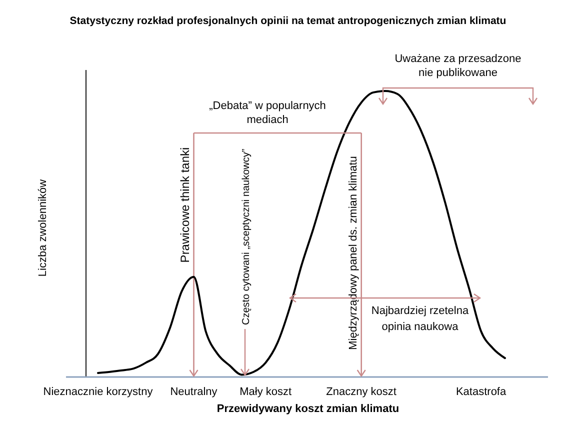 This screenshot has height=426, width=570. What do you see at coordinates (266, 392) in the screenshot?
I see `x-tick-label: Mały koszt` at bounding box center [266, 392].